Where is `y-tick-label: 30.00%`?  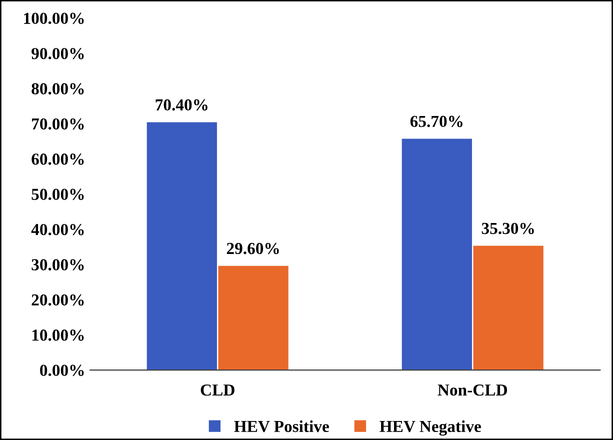 y-tick-label: 30.00% is located at coordinates (58, 264).